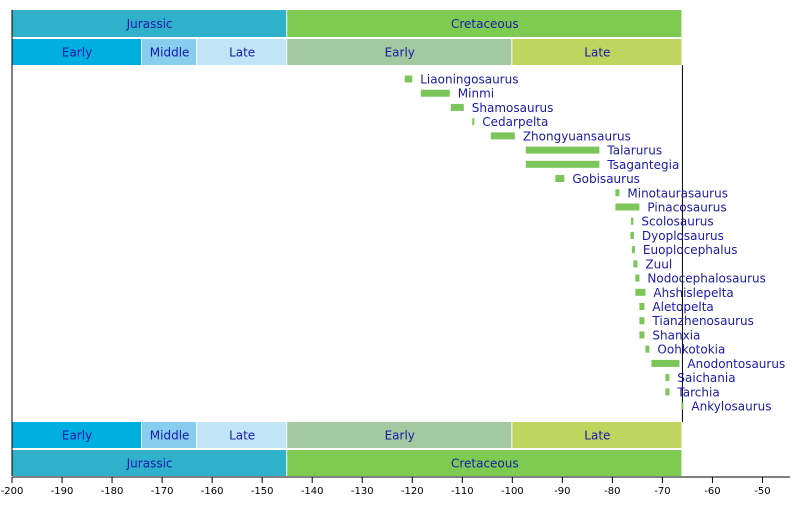 This screenshot has width=800, height=525. I want to click on x-tick-label: -90, so click(562, 491).